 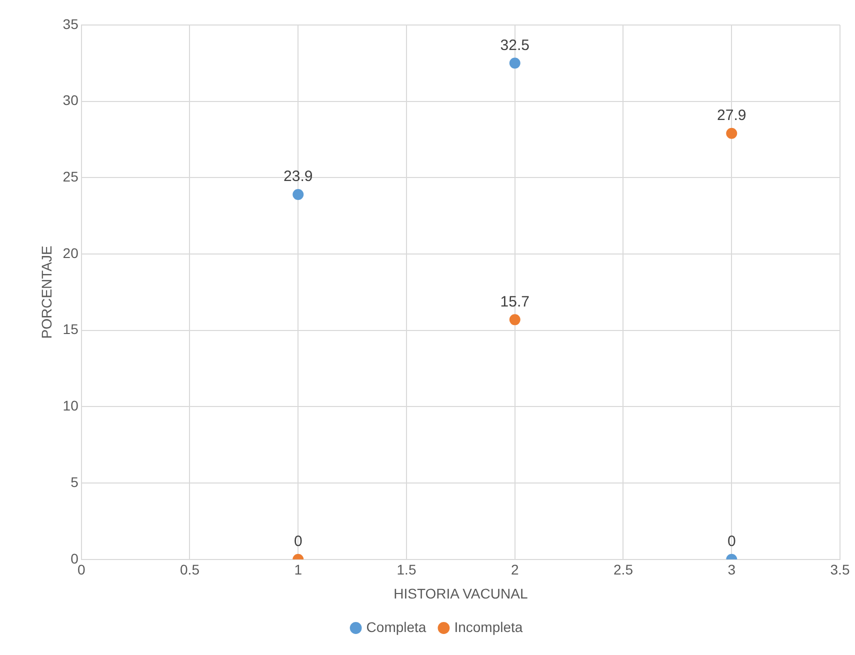 What do you see at coordinates (396, 626) in the screenshot?
I see `legend-label: Completa` at bounding box center [396, 626].